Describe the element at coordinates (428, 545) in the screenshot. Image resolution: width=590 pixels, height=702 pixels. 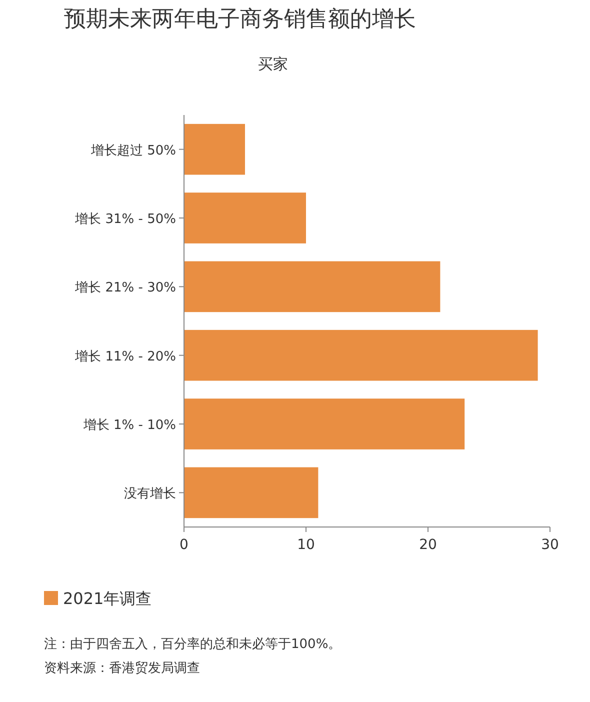
I see `x-tick-label: 20` at that location.